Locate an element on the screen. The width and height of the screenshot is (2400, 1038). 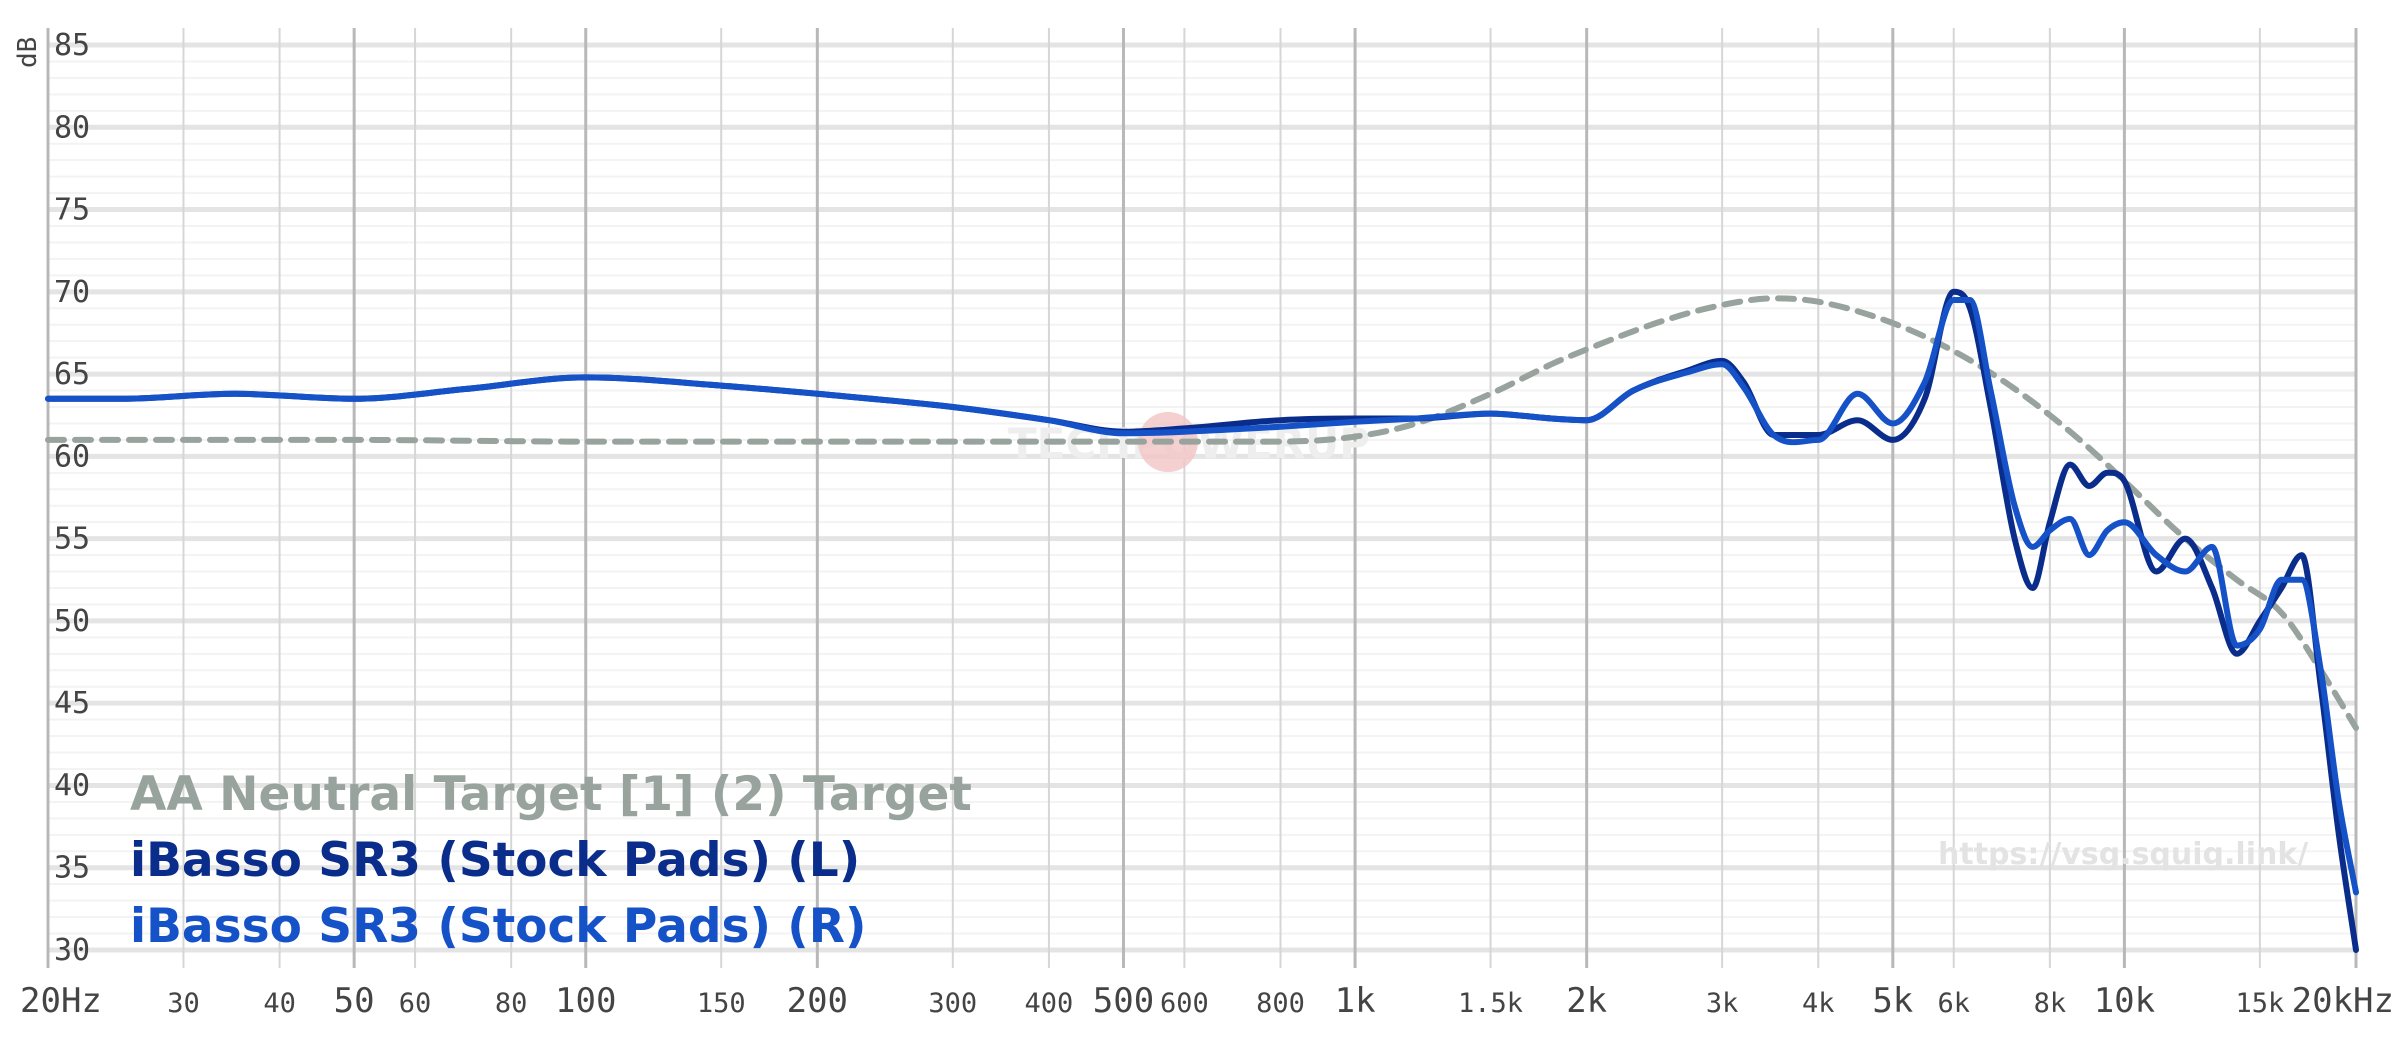
y-tick-label: 45 is located at coordinates (72, 703).